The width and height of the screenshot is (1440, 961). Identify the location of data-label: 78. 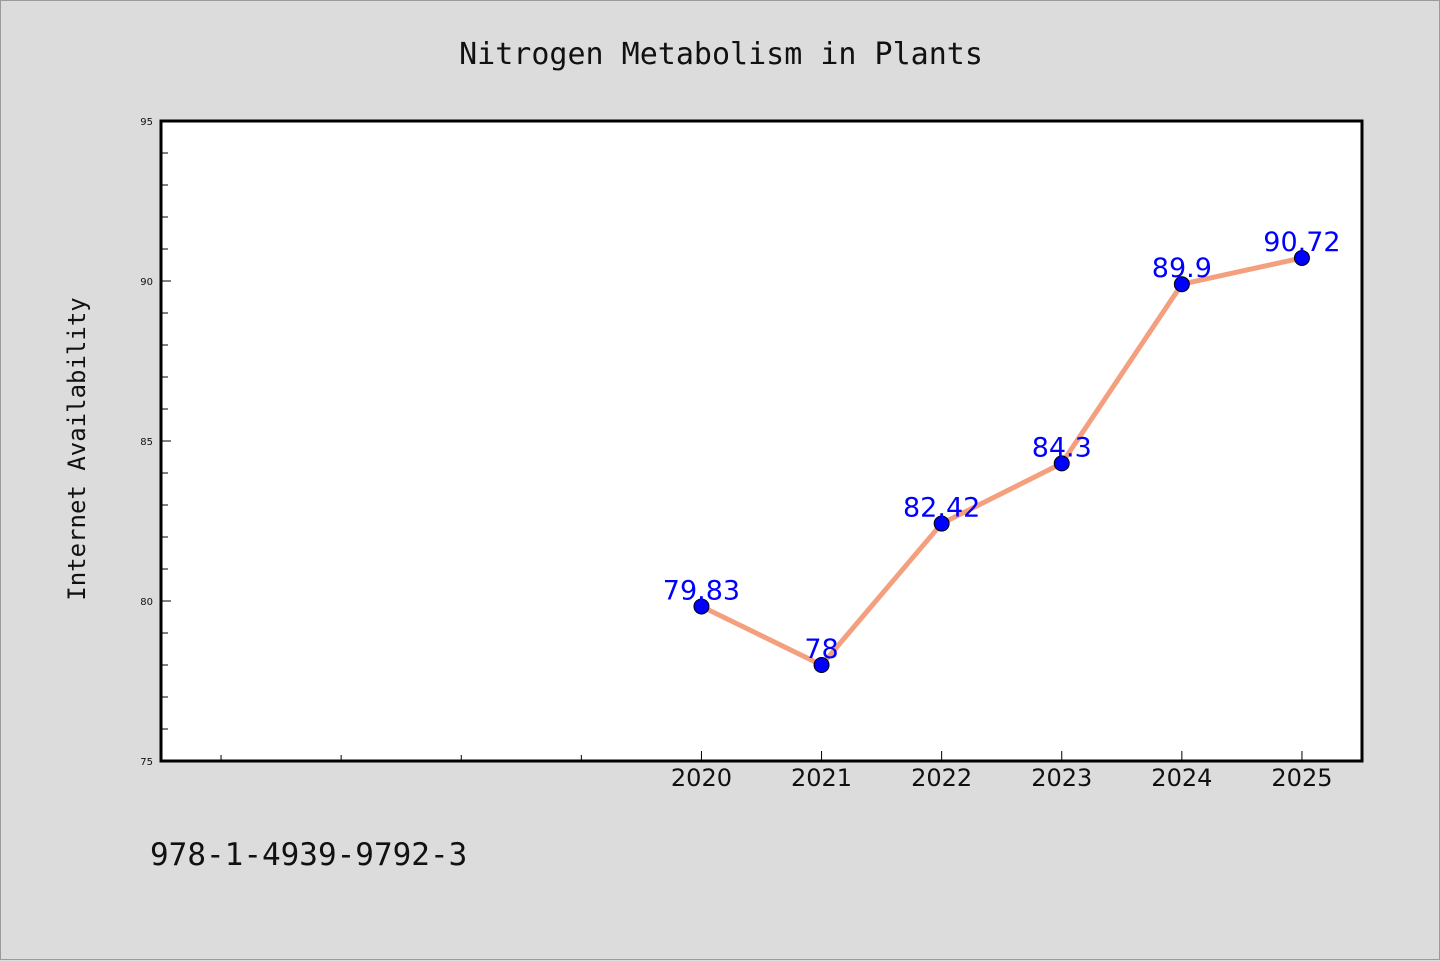
(821, 649).